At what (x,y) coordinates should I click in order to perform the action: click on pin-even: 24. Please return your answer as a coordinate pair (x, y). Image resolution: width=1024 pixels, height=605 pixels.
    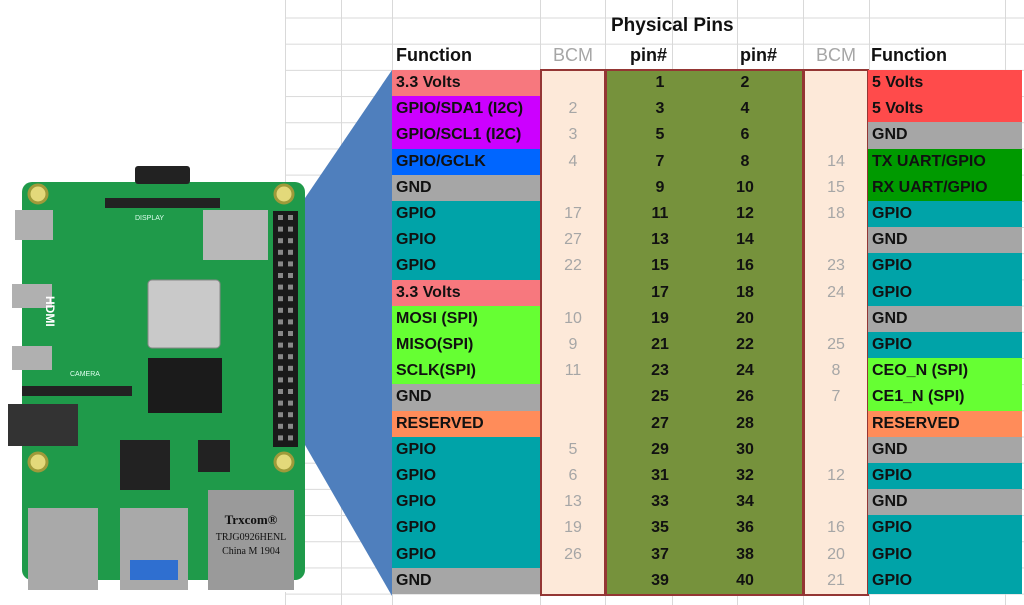
    Looking at the image, I should click on (745, 371).